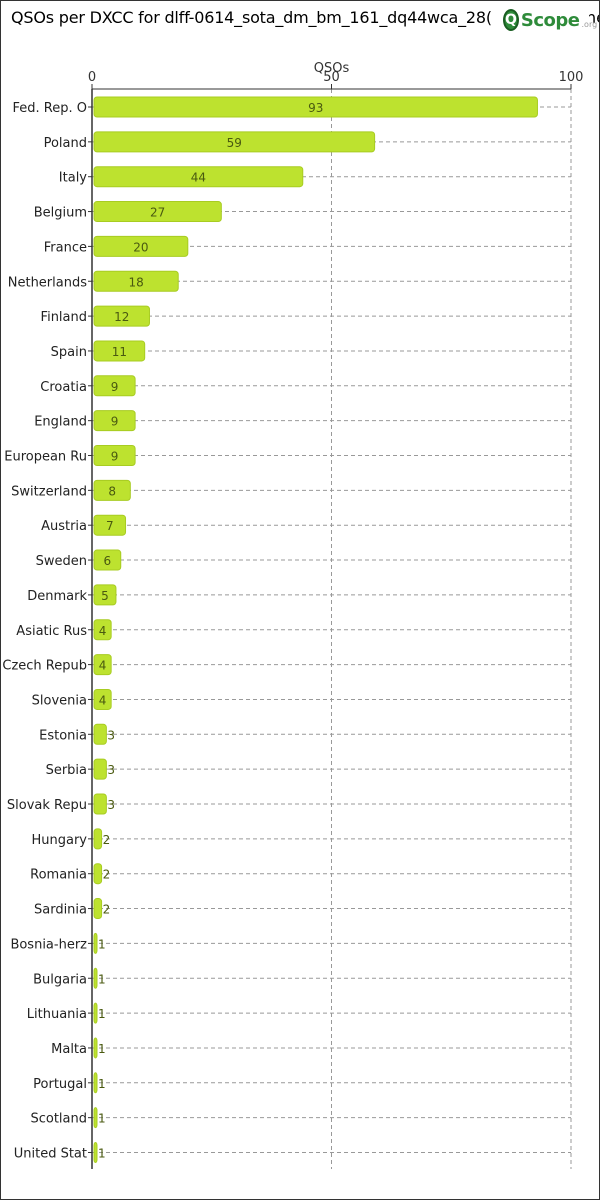  I want to click on category-label: Hungary, so click(59, 840).